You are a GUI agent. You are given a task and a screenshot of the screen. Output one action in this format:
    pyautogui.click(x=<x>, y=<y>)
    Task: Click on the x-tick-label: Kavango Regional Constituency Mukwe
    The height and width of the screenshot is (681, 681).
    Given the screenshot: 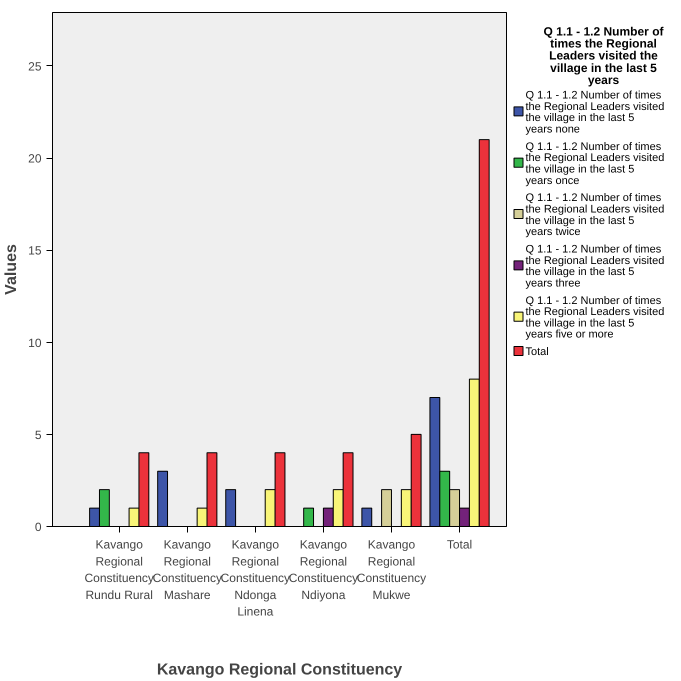 What is the action you would take?
    pyautogui.click(x=391, y=570)
    